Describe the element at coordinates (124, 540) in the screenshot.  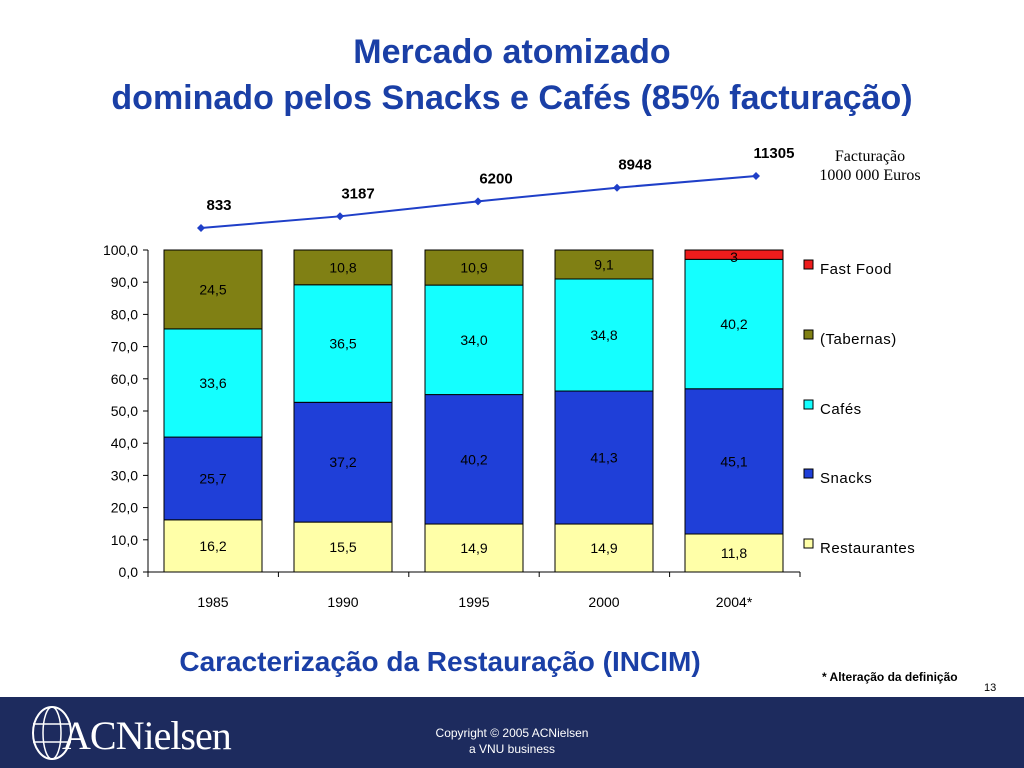
I see `y-tick-label: 10,0` at that location.